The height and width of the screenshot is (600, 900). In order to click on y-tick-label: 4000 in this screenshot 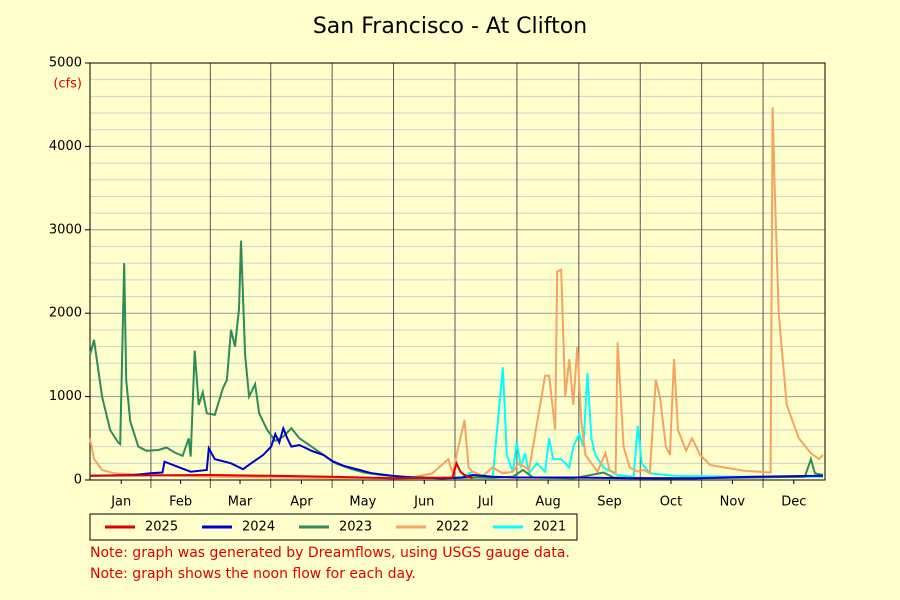, I will do `click(65, 146)`.